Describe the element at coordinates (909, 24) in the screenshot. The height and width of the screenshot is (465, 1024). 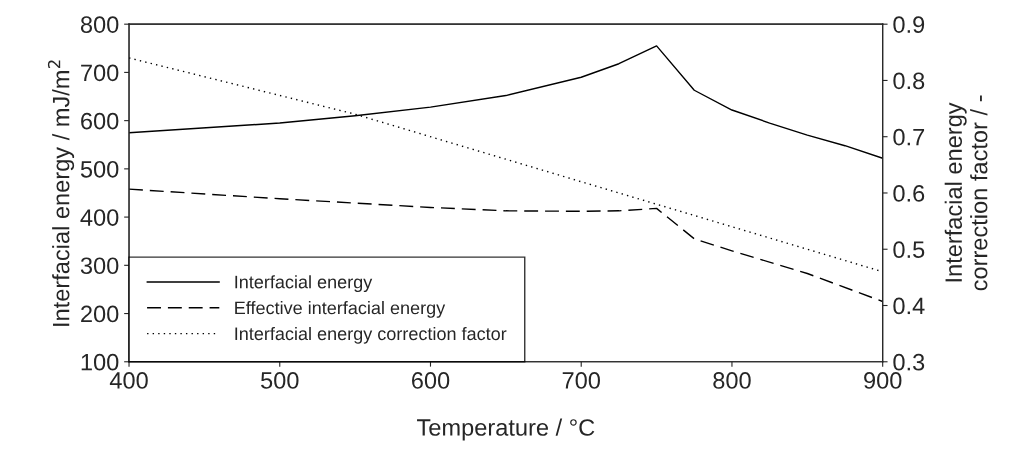
I see `y2-tick-label: 0.9` at that location.